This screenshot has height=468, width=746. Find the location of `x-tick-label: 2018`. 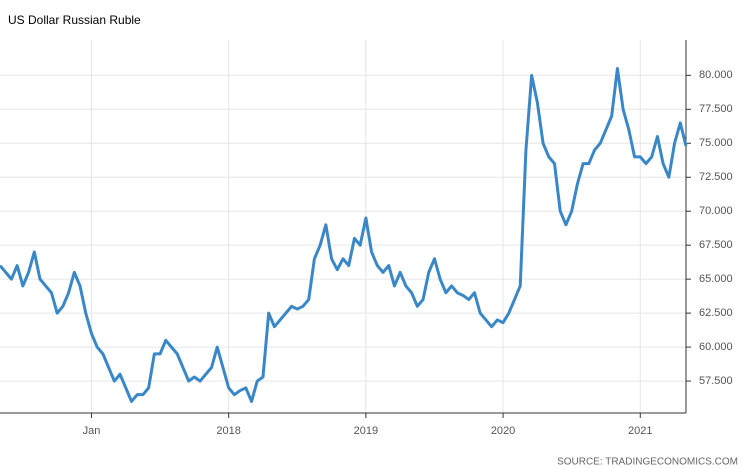

x-tick-label: 2018 is located at coordinates (228, 431).